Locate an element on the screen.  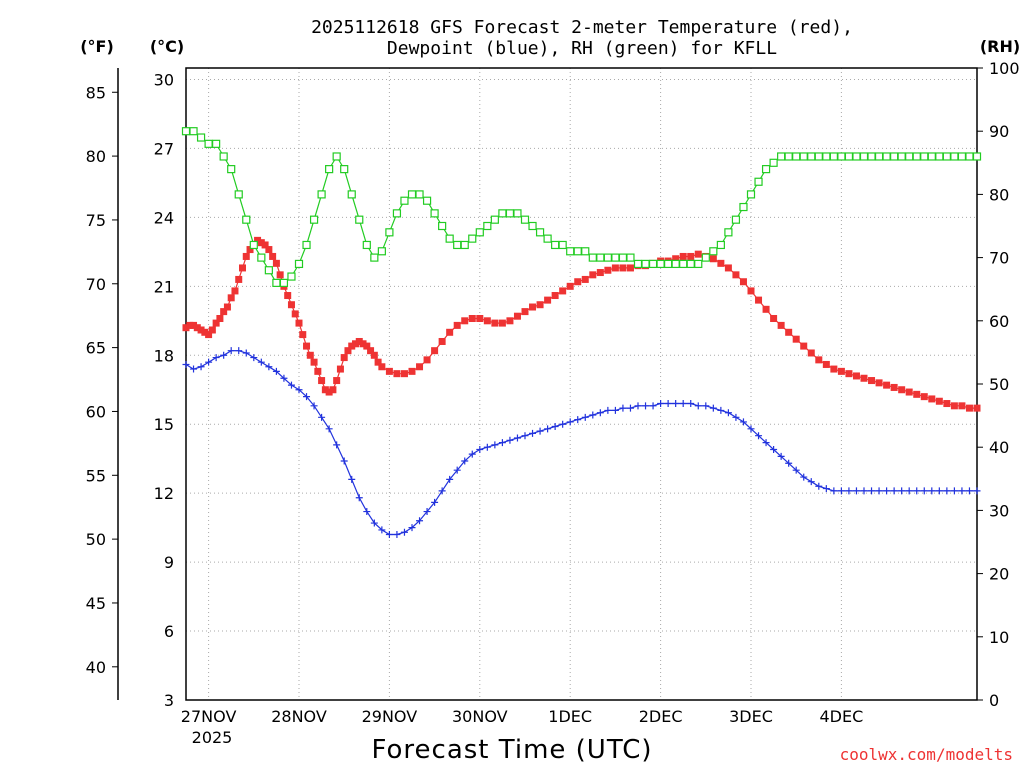
x-axis-label: Forecast Time (UTC) is located at coordinates (511, 750).